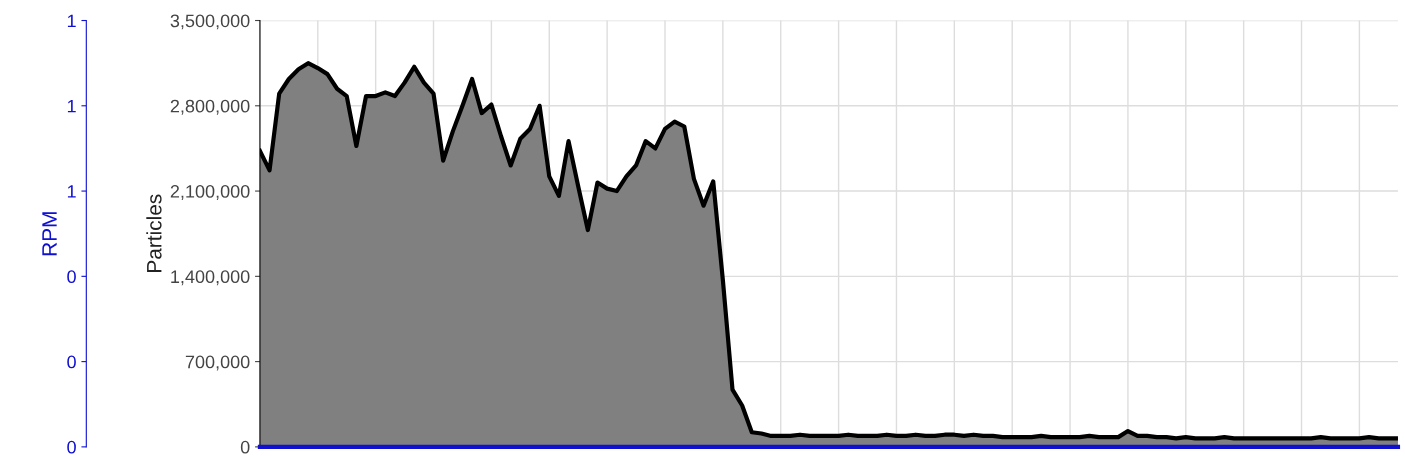  Describe the element at coordinates (245, 447) in the screenshot. I see `y-tick-label: 0` at that location.